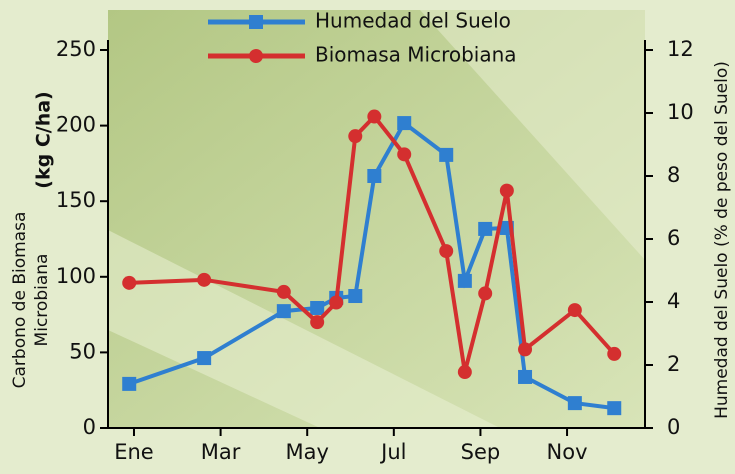  I want to click on y-tick-label: 200, so click(76, 125).